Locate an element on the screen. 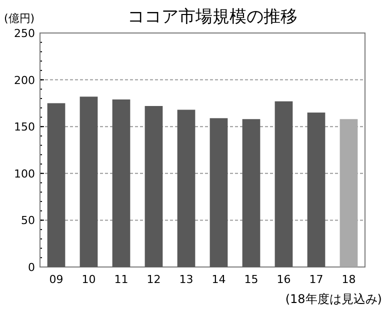 This screenshot has width=388, height=320. y-axis-title: (億円) is located at coordinates (19, 18).